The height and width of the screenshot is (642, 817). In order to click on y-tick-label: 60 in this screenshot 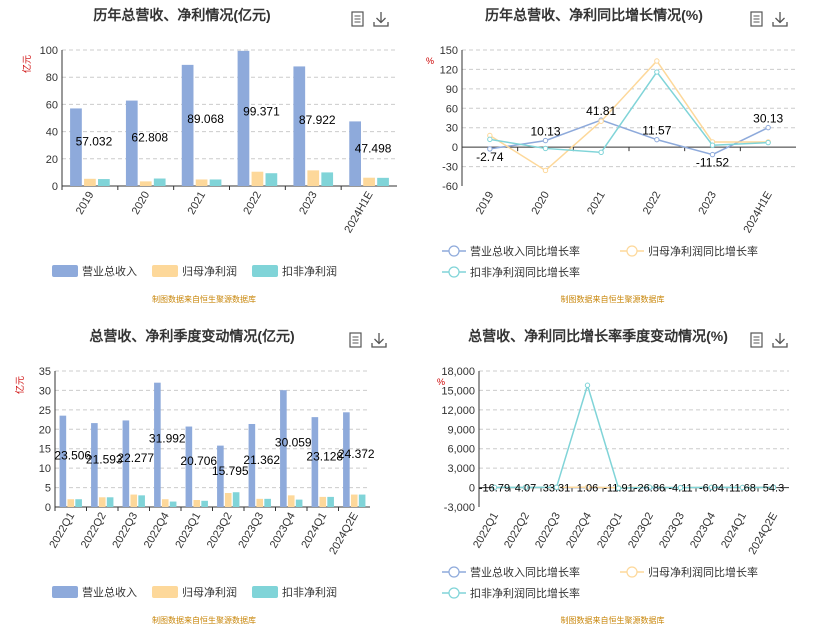, I will do `click(52, 105)`.